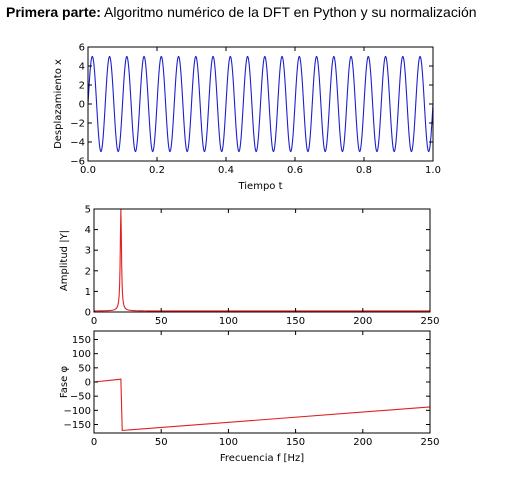 The width and height of the screenshot is (508, 490). Describe the element at coordinates (88, 292) in the screenshot. I see `y-tick-label: 1` at that location.